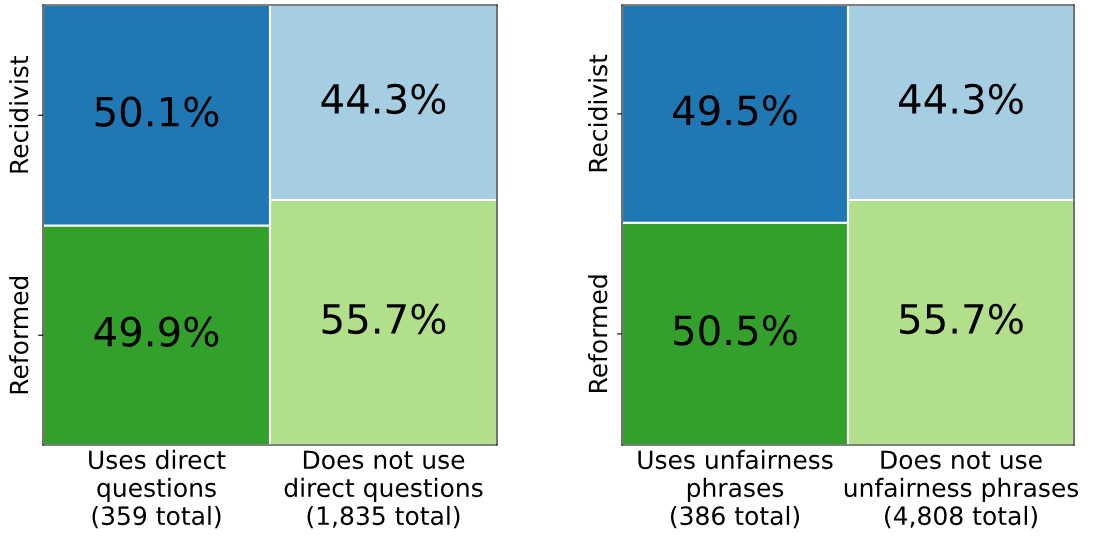 This screenshot has height=540, width=1093. I want to click on x-tick-label: Does not use unfairness phrases (4,808 total), so click(961, 489).